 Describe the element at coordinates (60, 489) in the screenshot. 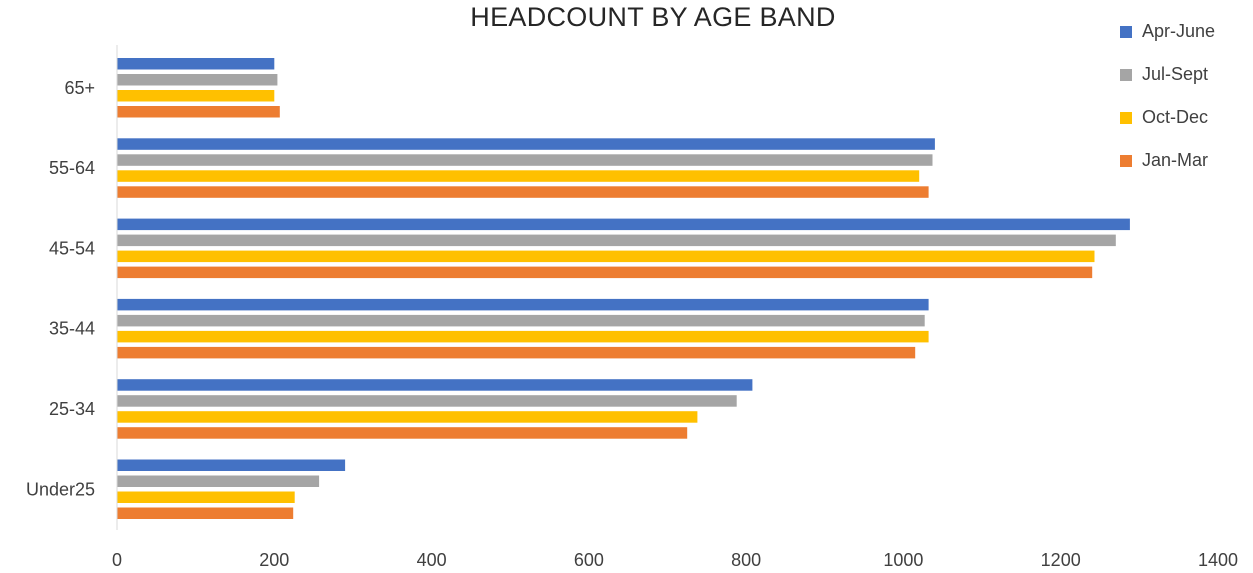

I see `category-label: Under25` at that location.